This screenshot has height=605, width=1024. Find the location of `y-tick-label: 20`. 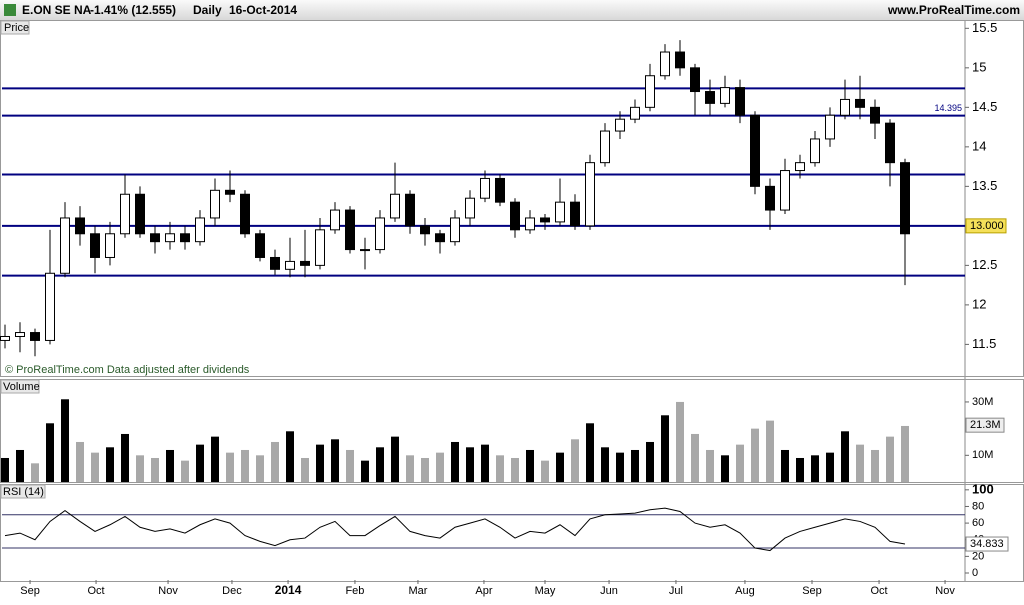

y-tick-label: 20 is located at coordinates (978, 556).